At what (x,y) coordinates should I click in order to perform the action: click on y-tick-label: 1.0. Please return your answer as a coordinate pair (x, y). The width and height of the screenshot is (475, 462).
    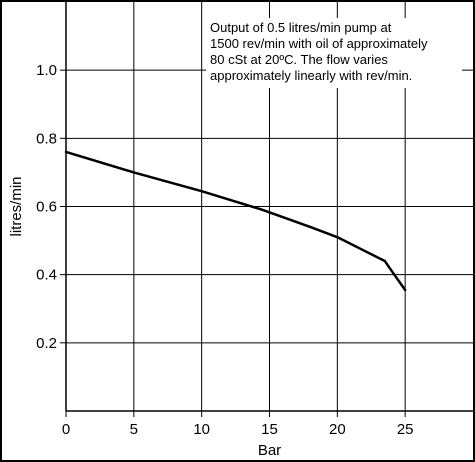
    Looking at the image, I should click on (46, 70).